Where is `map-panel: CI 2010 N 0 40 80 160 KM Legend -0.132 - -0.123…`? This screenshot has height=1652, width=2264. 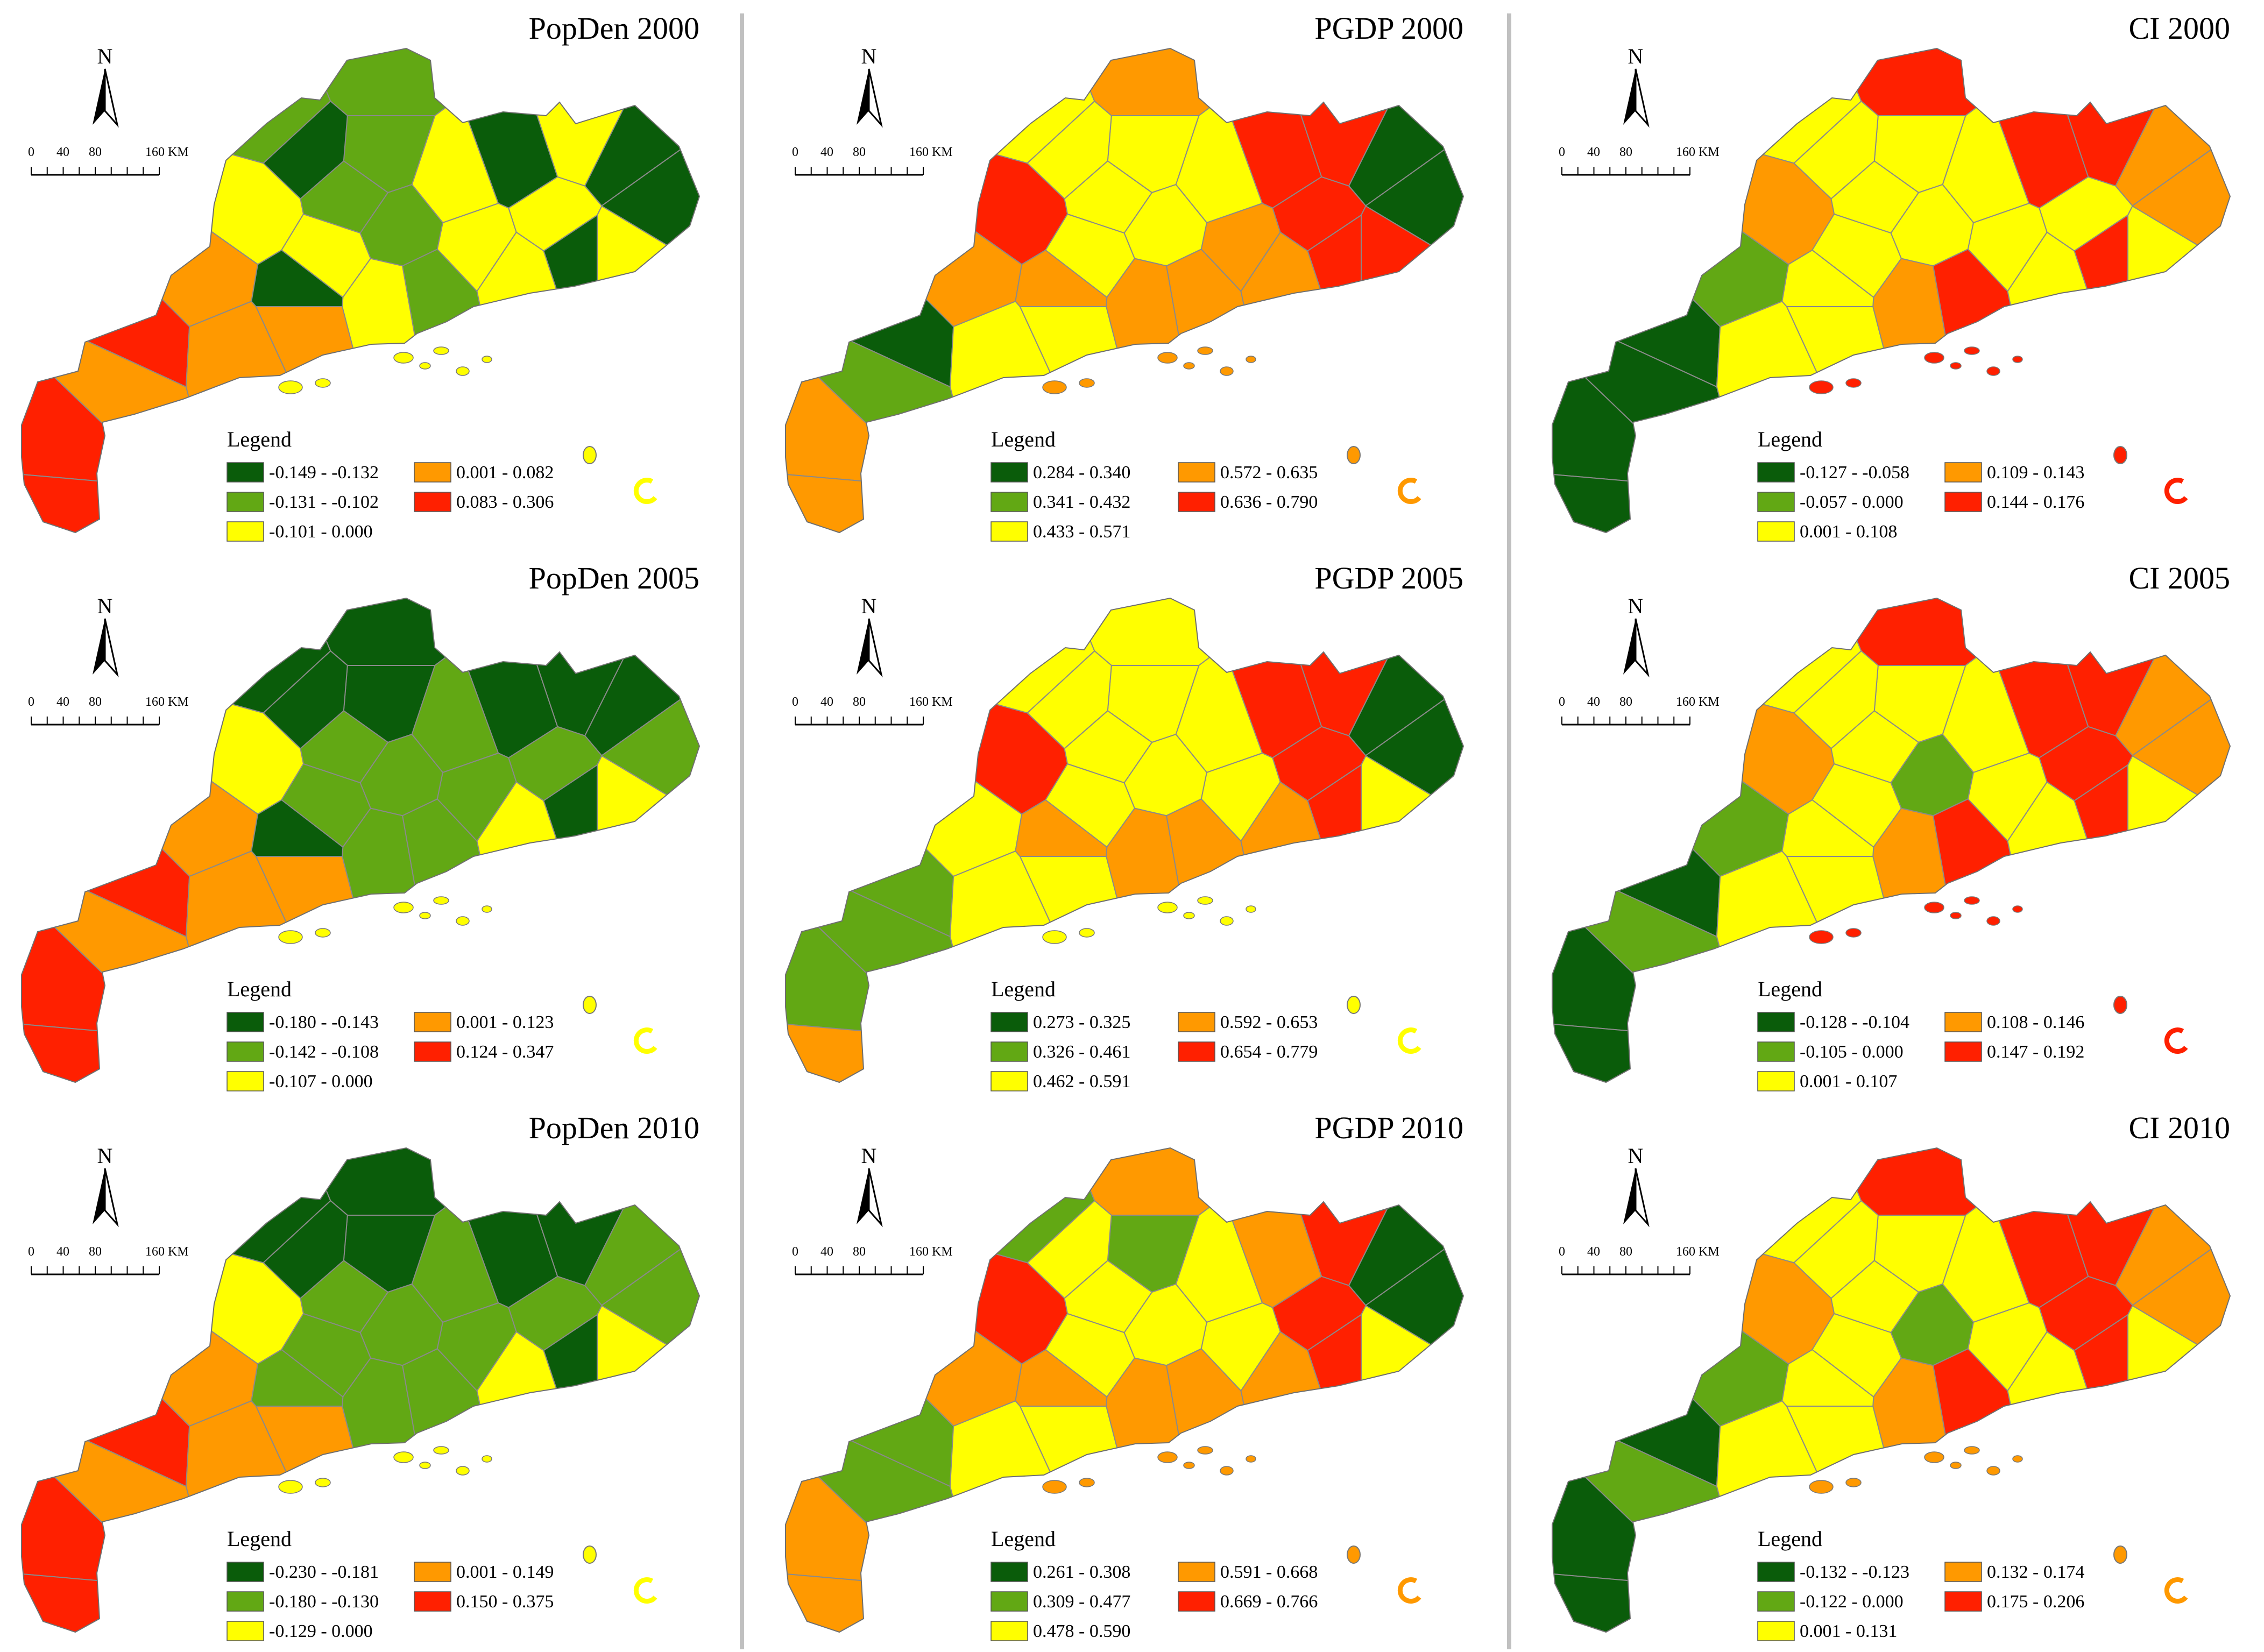 map-panel: CI 2010 N 0 40 80 160 KM Legend -0.132 - -0.123… is located at coordinates (1891, 1375).